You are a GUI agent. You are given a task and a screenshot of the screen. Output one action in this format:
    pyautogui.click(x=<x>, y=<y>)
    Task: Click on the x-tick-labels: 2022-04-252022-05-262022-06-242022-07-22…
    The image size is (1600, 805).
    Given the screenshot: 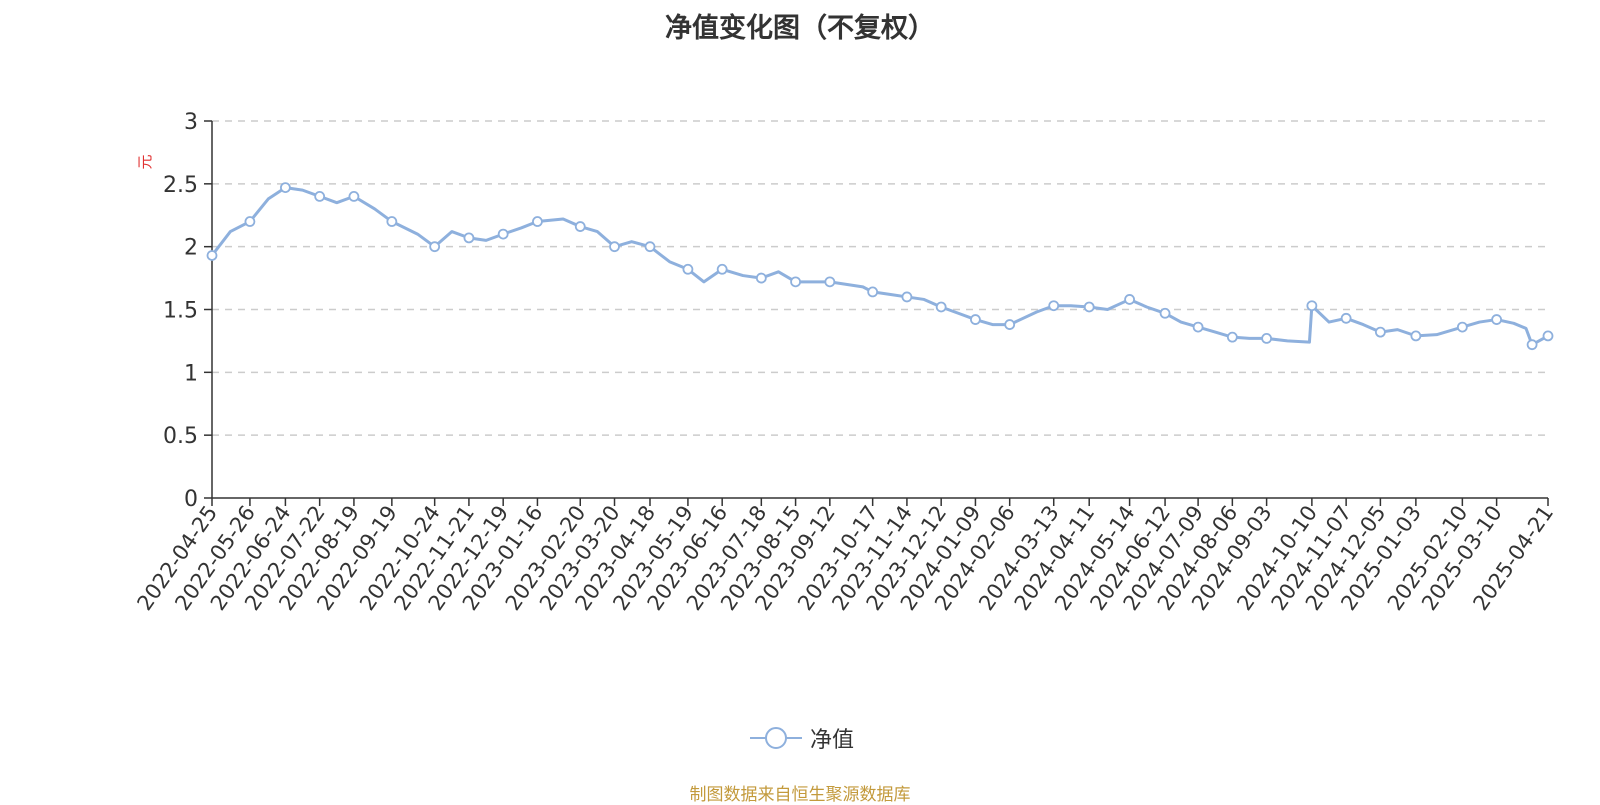 What is the action you would take?
    pyautogui.click(x=845, y=558)
    